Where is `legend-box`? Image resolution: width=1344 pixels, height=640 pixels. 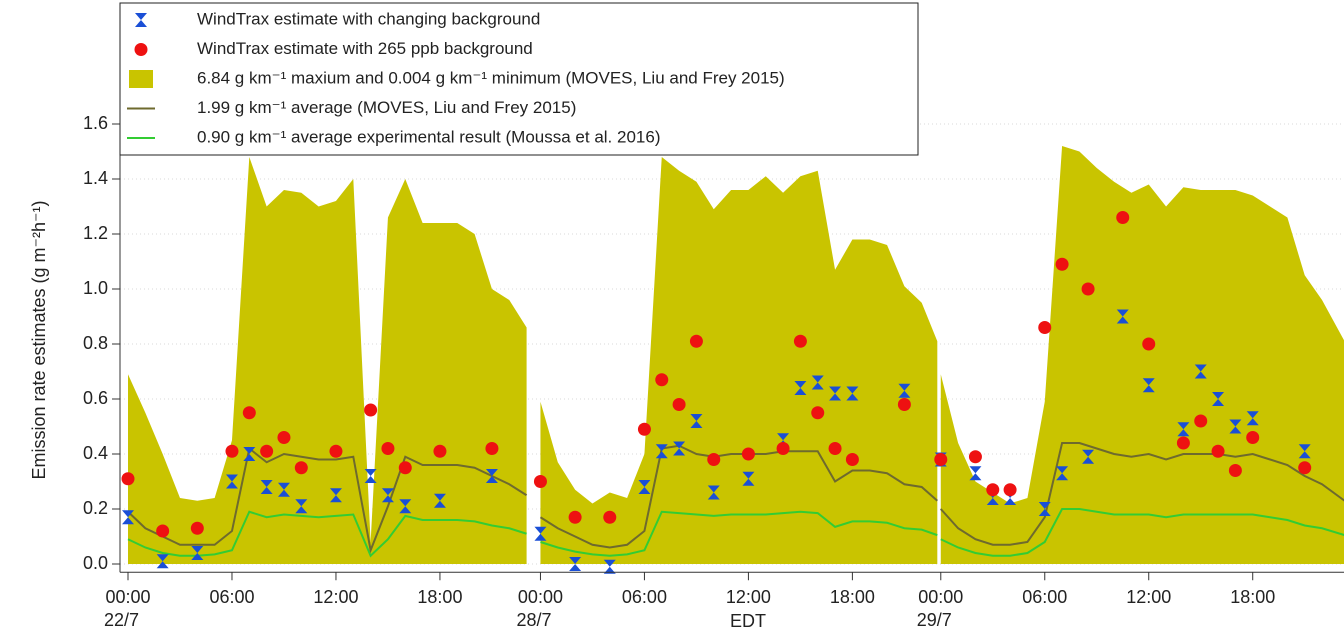
legend-box is located at coordinates (519, 79).